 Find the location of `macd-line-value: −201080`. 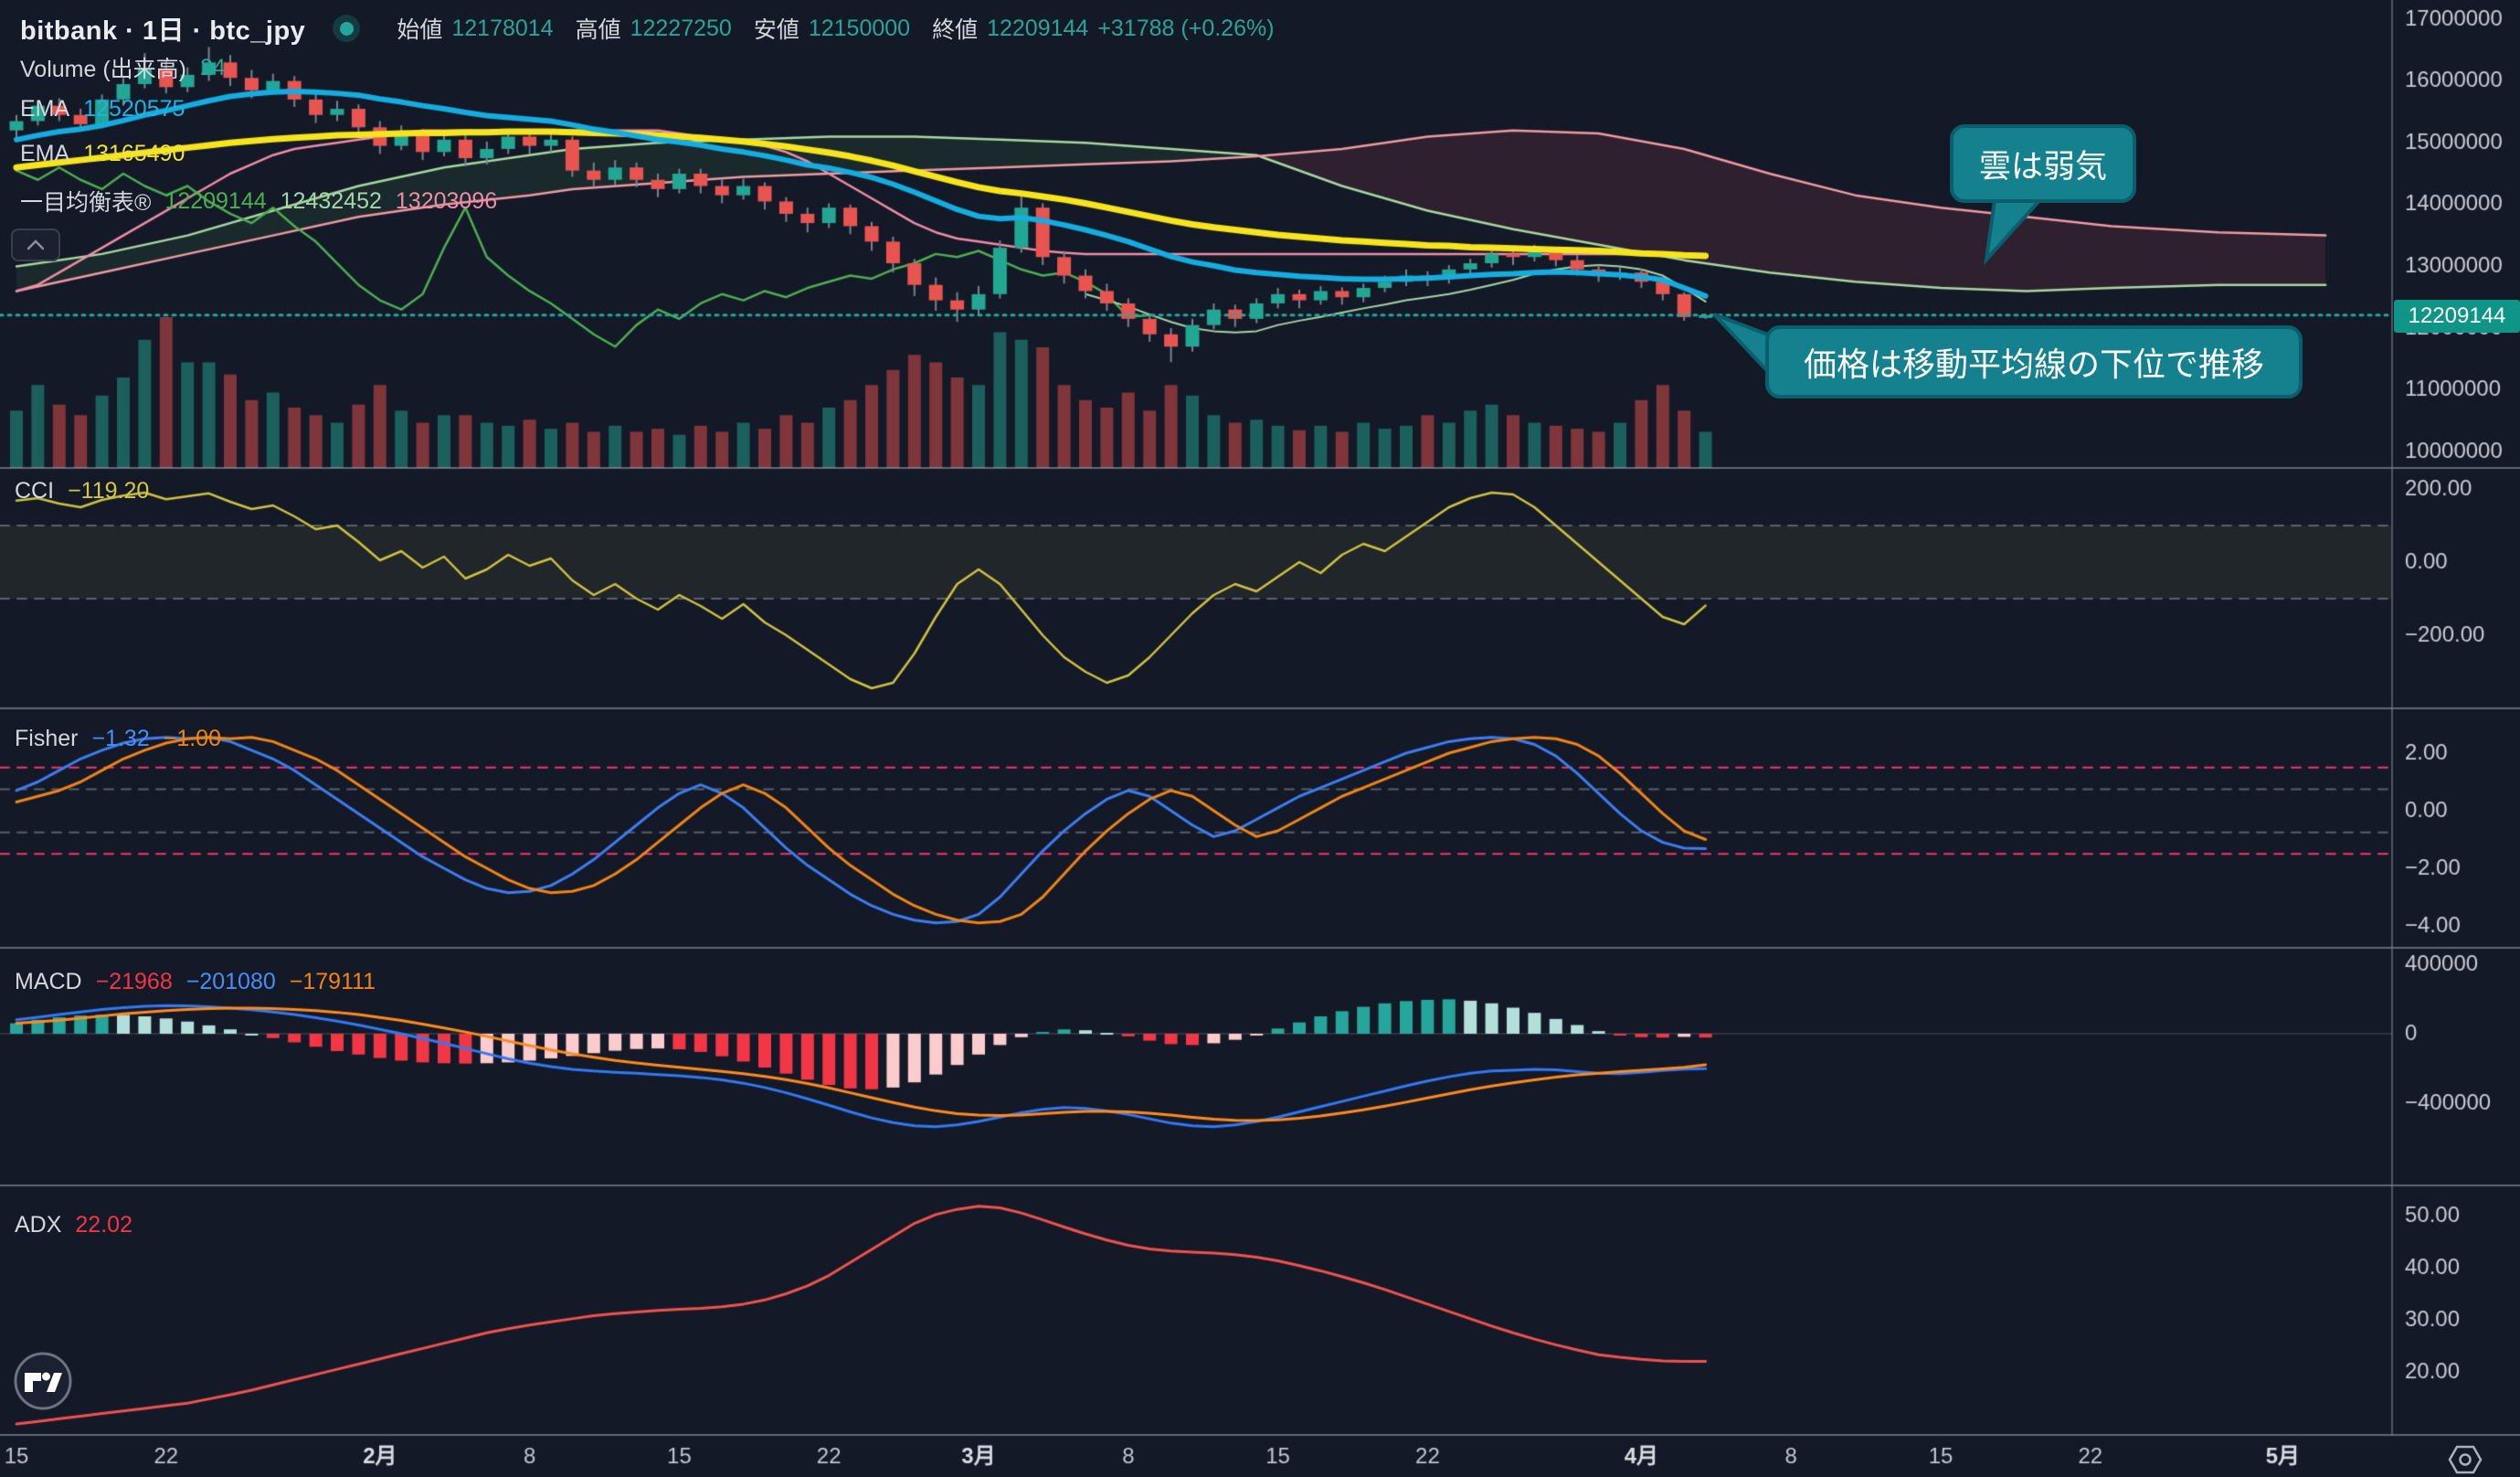

macd-line-value: −201080 is located at coordinates (231, 981).